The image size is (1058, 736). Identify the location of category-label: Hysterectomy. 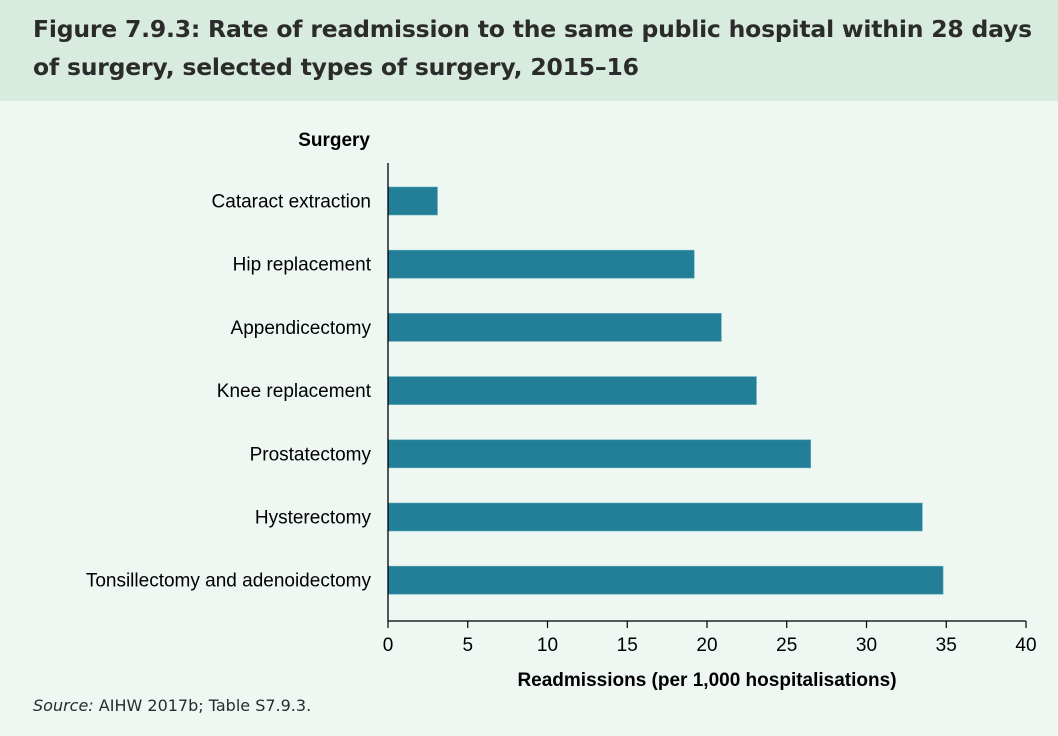
(313, 518).